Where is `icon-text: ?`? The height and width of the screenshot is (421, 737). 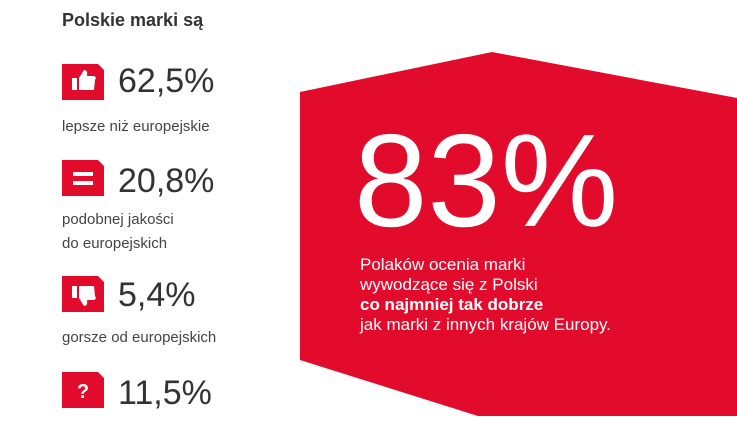
icon-text: ? is located at coordinates (83, 392).